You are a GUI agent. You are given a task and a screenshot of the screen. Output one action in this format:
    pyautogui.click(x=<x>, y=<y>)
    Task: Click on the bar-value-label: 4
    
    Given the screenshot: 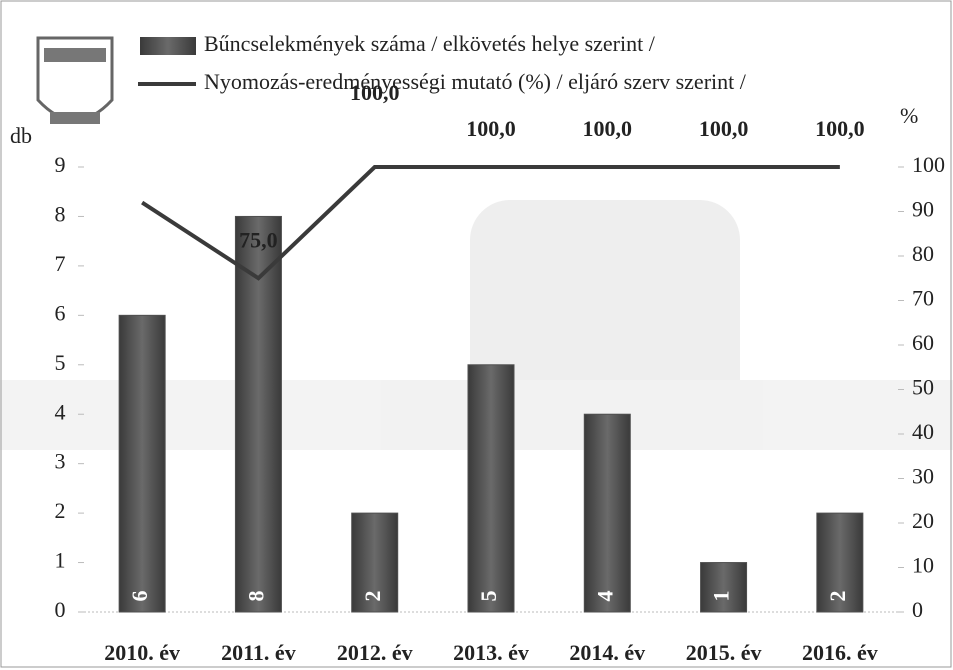 What is the action you would take?
    pyautogui.click(x=604, y=596)
    